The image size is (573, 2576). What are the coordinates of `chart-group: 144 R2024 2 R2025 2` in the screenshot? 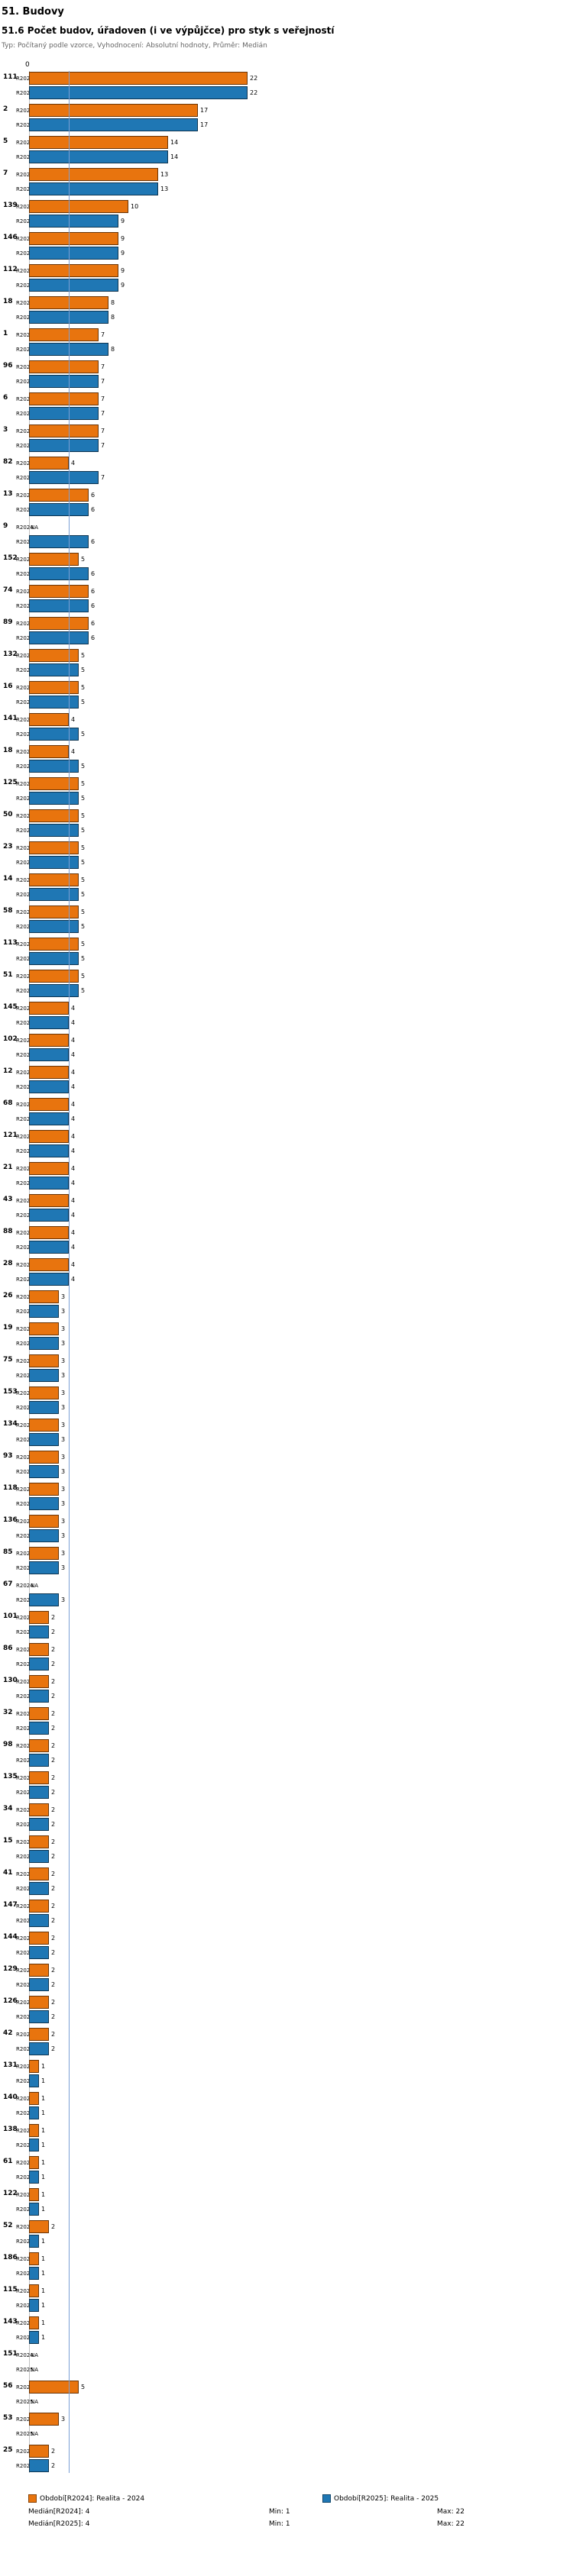 It's located at (287, 1945).